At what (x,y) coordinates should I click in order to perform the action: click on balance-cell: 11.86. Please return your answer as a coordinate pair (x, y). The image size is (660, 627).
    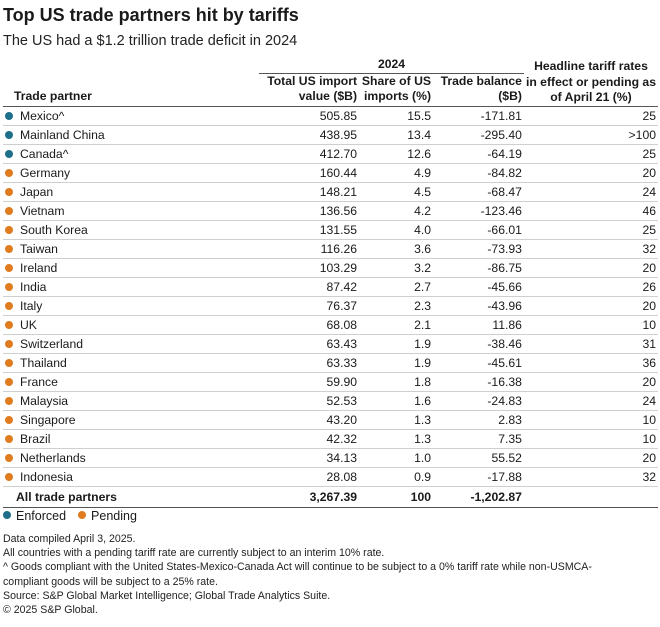
    Looking at the image, I should click on (478, 325).